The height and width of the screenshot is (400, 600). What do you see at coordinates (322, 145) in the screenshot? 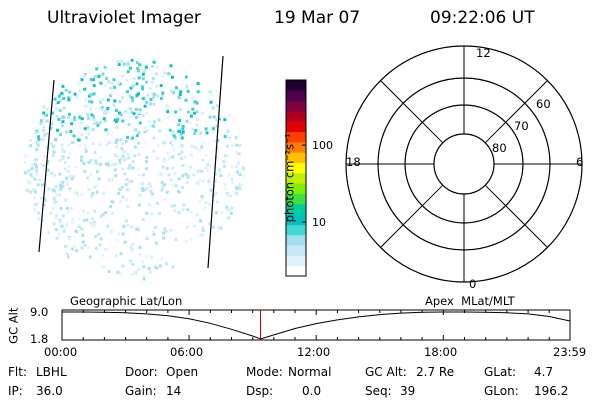
I see `color-bar-tick-label: 100` at bounding box center [322, 145].